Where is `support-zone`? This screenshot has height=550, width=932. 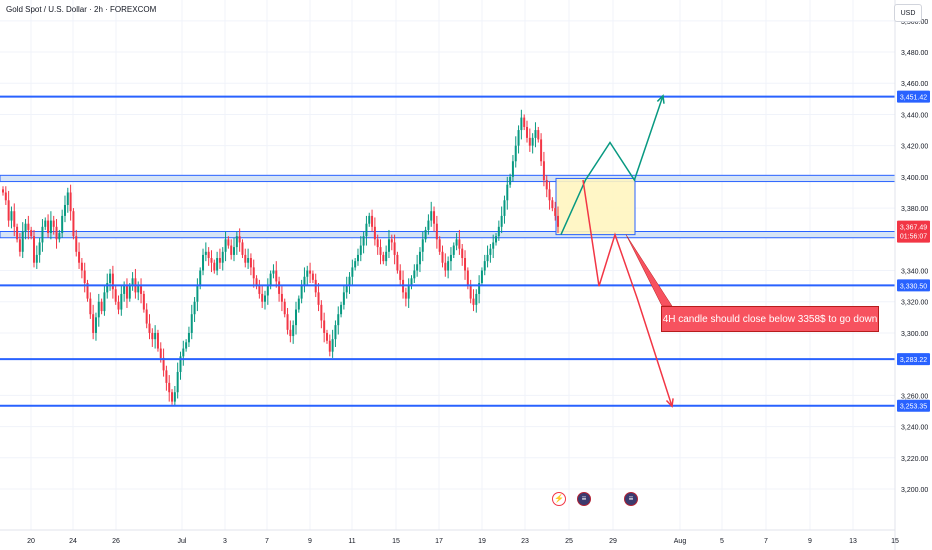
support-zone is located at coordinates (448, 235).